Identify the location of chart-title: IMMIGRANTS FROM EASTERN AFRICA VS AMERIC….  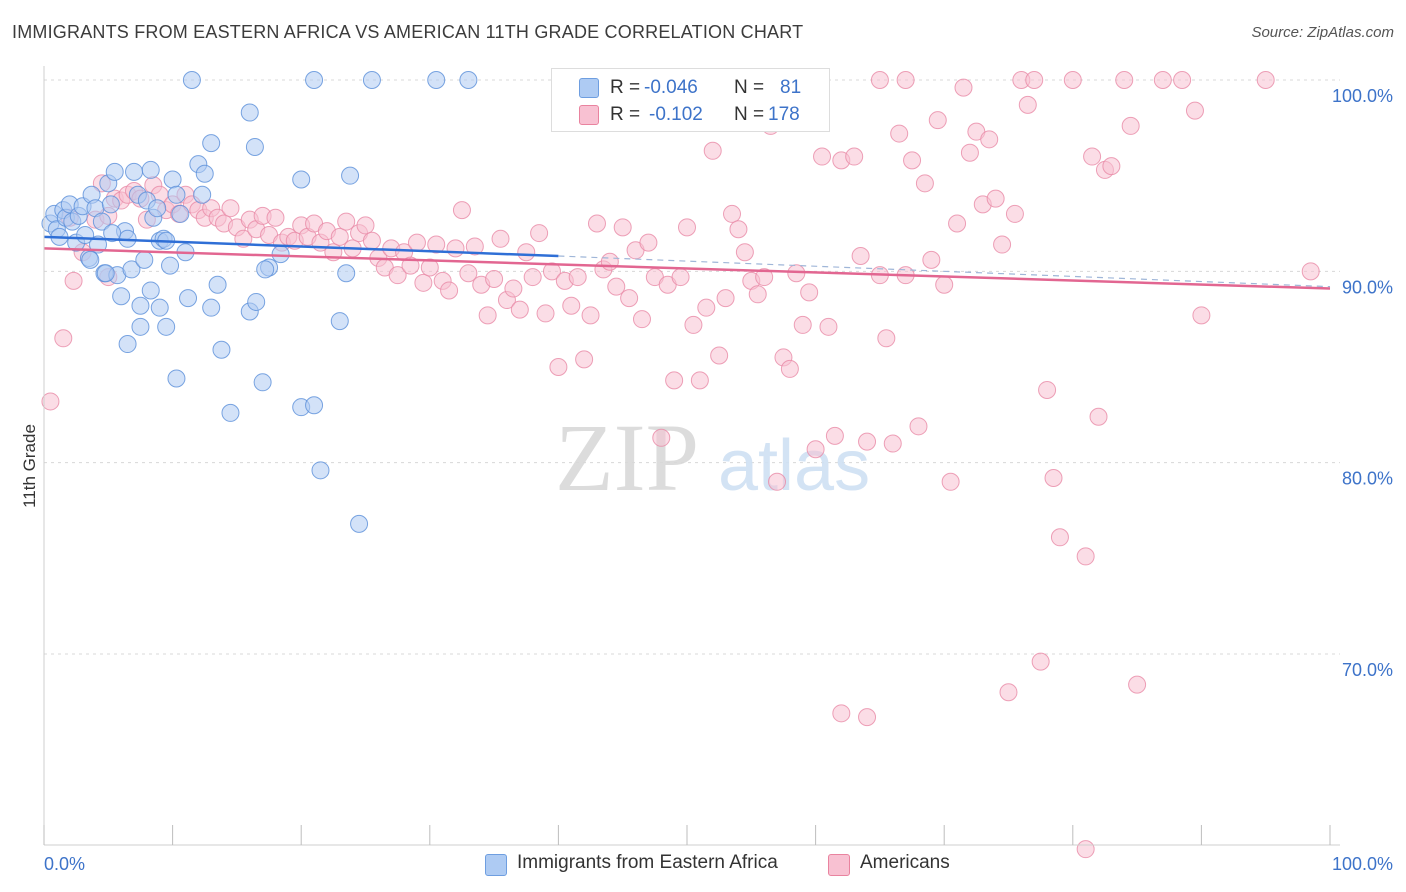
(408, 32).